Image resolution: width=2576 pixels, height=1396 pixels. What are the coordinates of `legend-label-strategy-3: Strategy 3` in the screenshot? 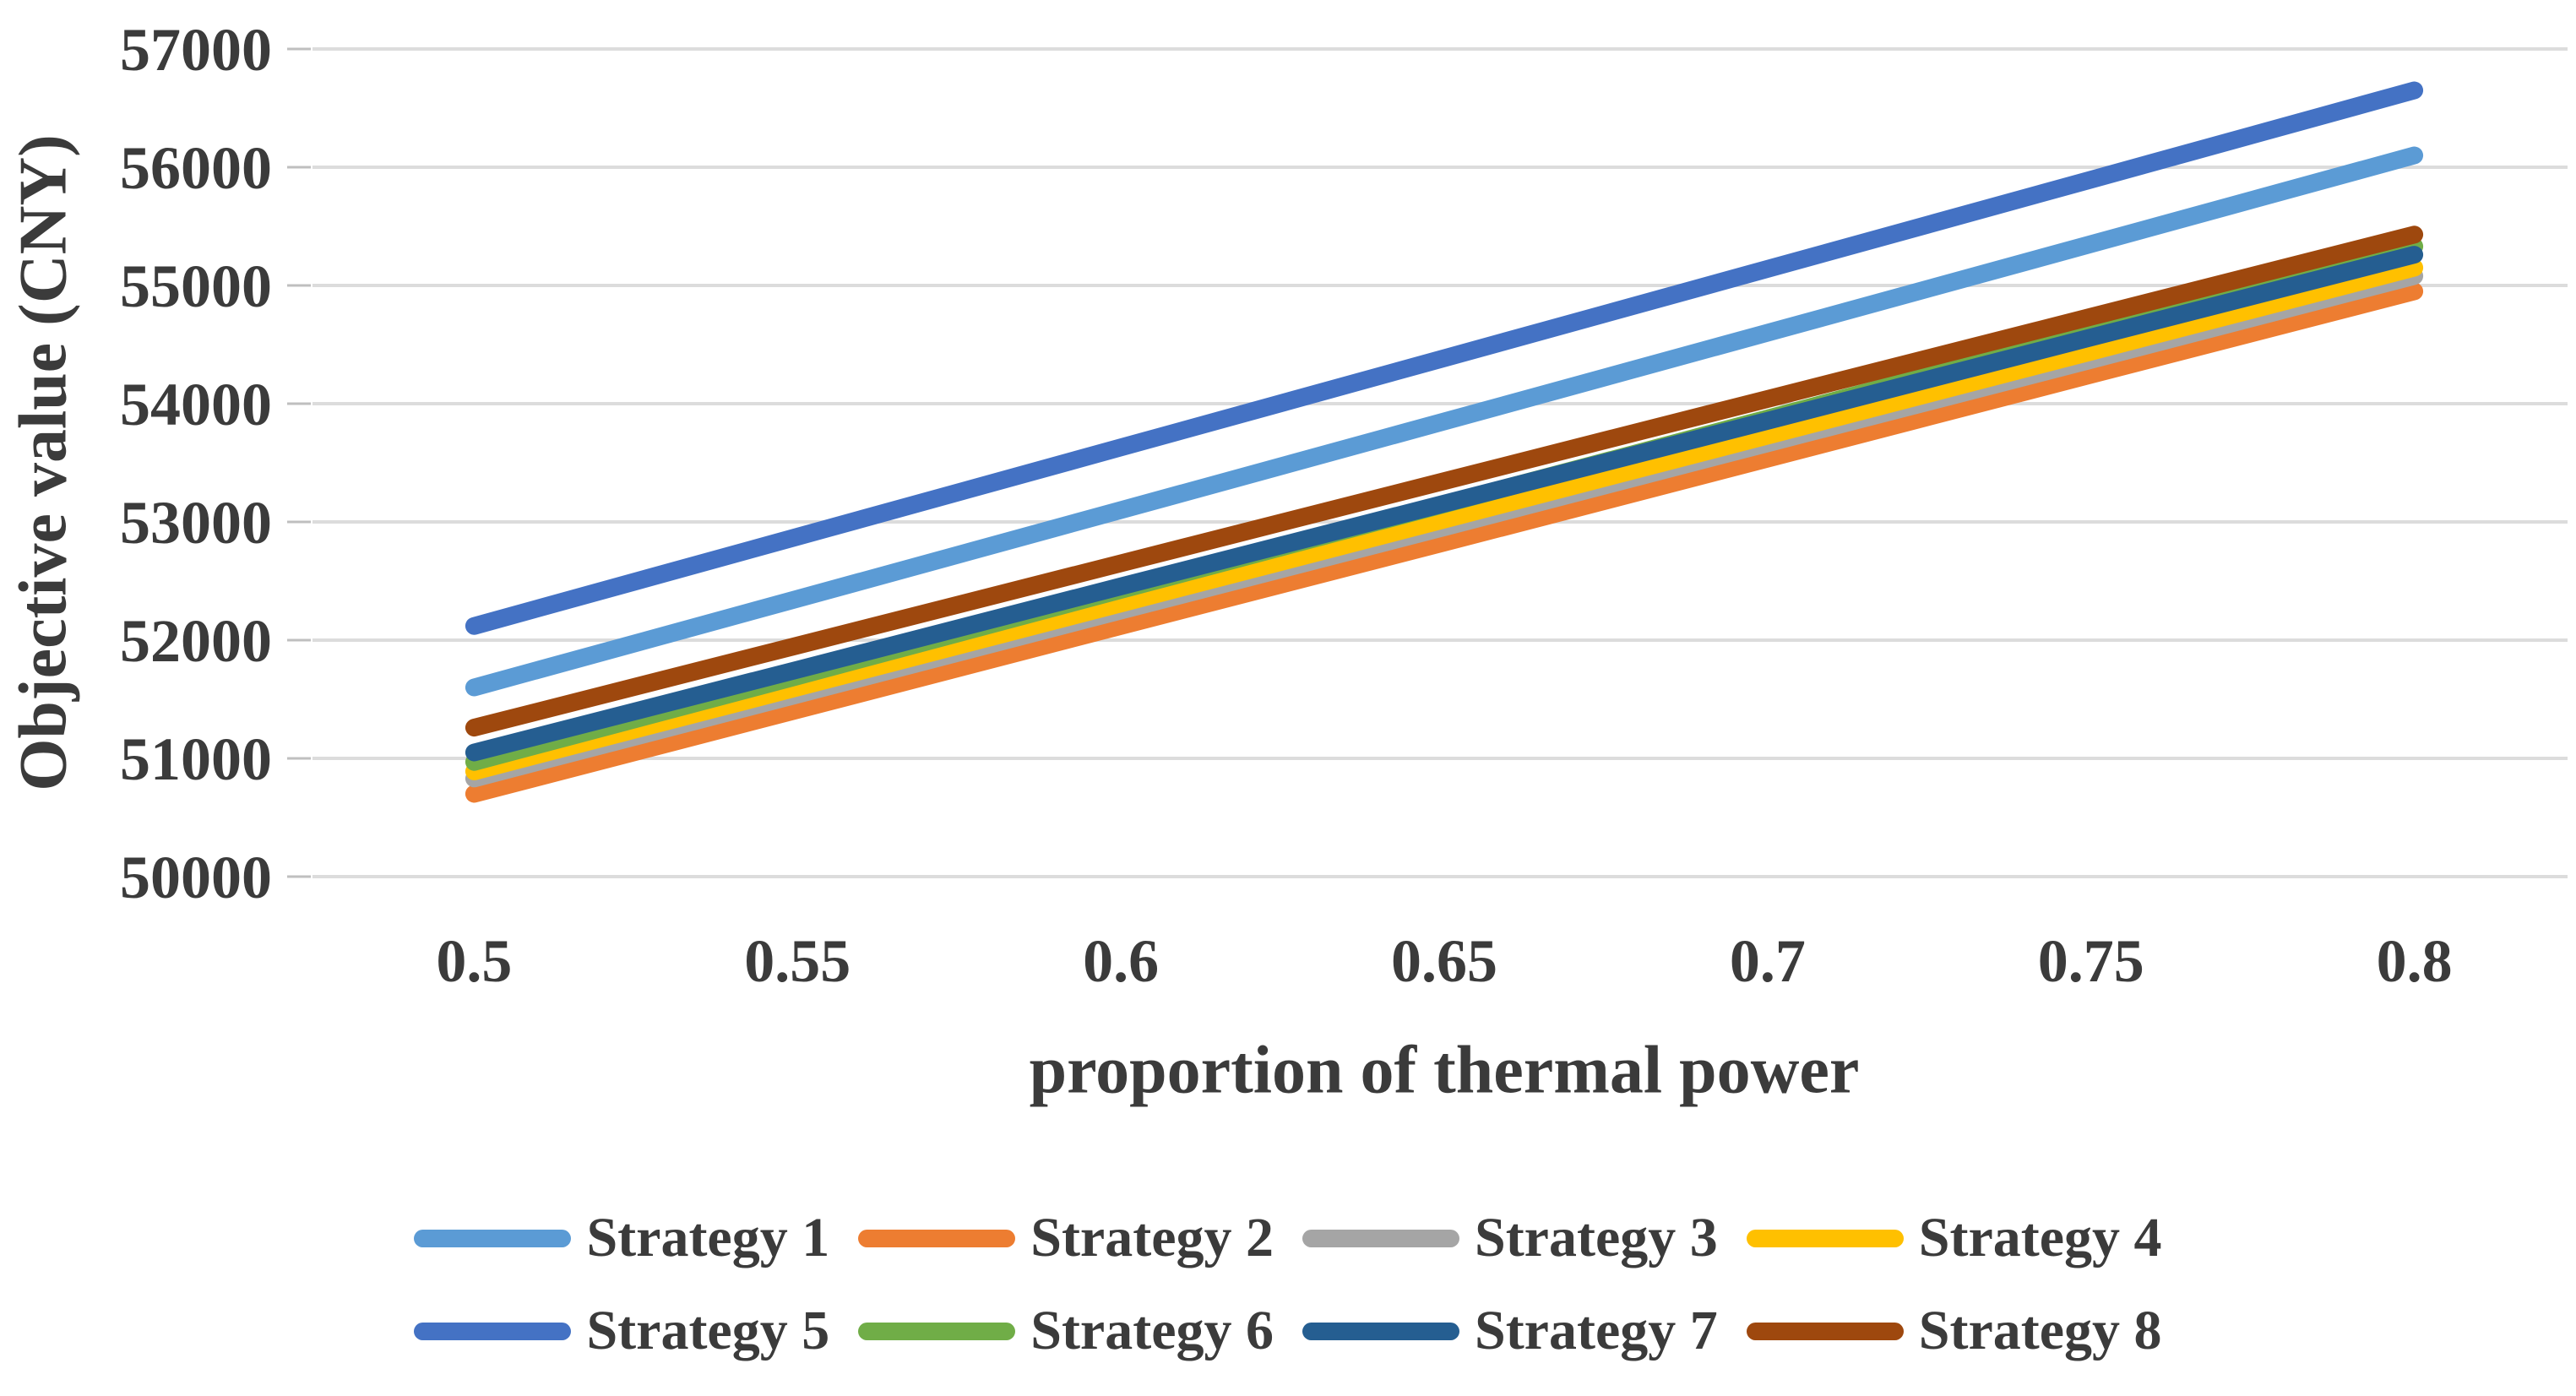 It's located at (1596, 1237).